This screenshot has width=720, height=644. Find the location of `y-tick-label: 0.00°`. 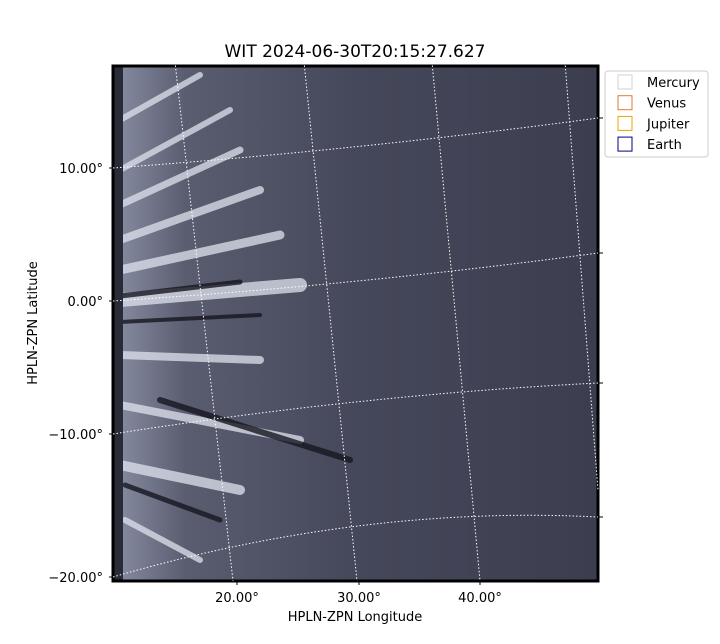

y-tick-label: 0.00° is located at coordinates (85, 302).